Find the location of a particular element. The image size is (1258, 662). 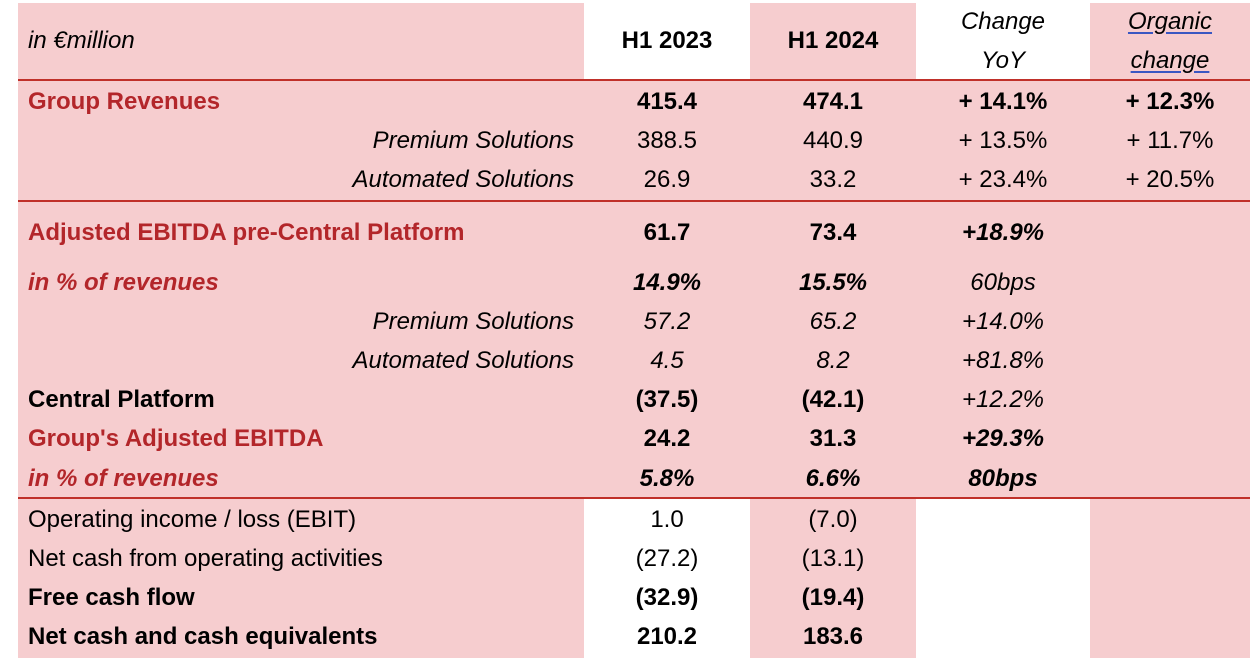

cell-h1-2023: 4.5 is located at coordinates (667, 360).